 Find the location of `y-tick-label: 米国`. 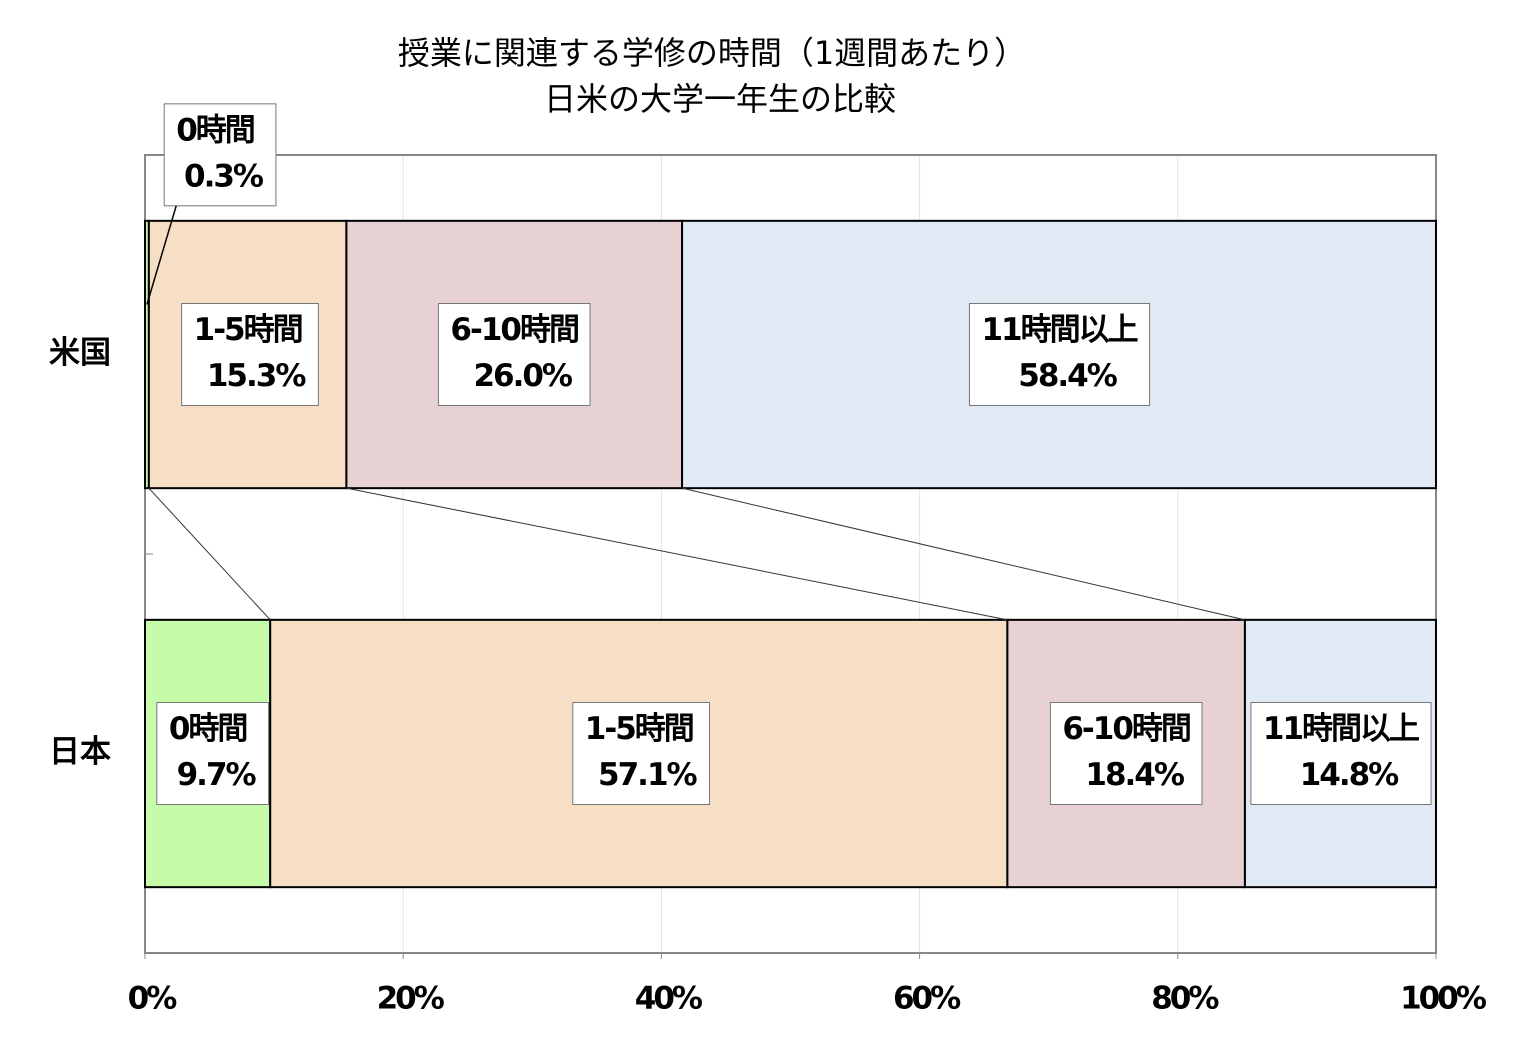

y-tick-label: 米国 is located at coordinates (80, 353).